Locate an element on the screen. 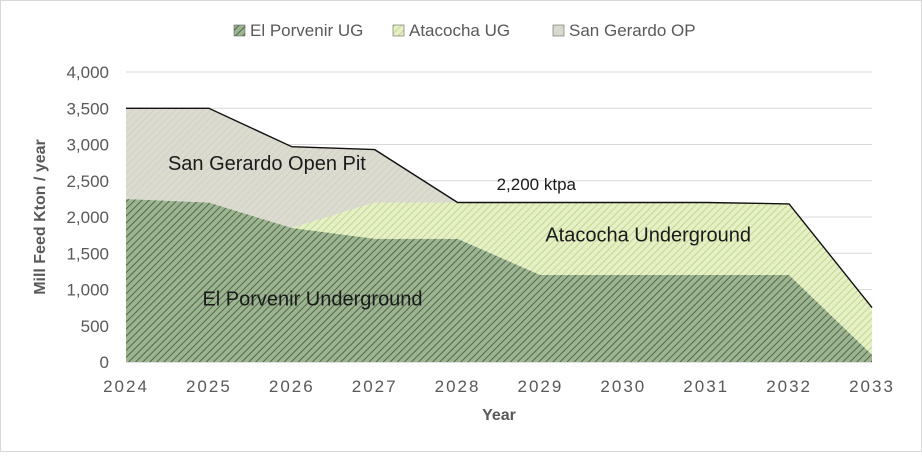  x-tick-label: 2029 is located at coordinates (541, 386).